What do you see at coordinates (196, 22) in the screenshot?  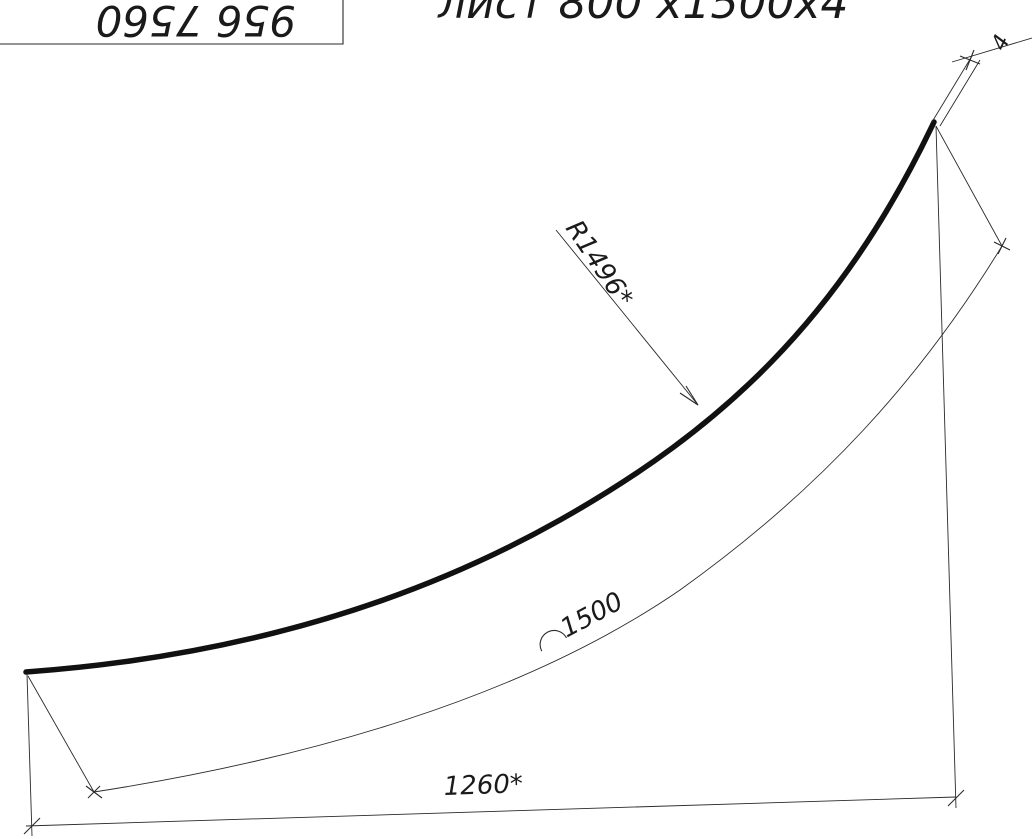 I see `title-box-text: 956 7560` at bounding box center [196, 22].